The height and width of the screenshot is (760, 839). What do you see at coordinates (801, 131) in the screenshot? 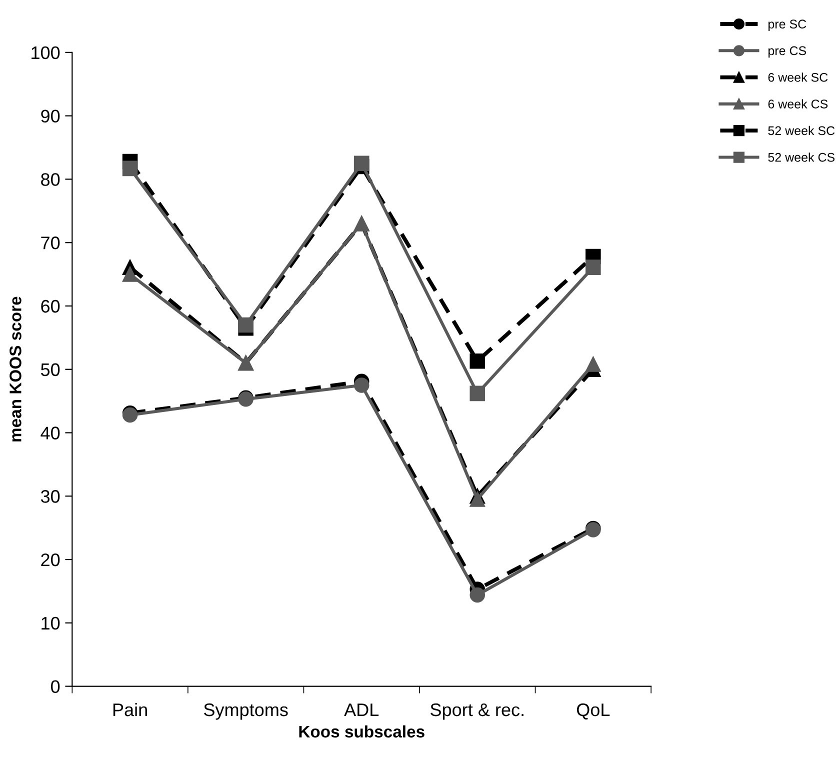
I see `legend-label: 52 week SC` at bounding box center [801, 131].